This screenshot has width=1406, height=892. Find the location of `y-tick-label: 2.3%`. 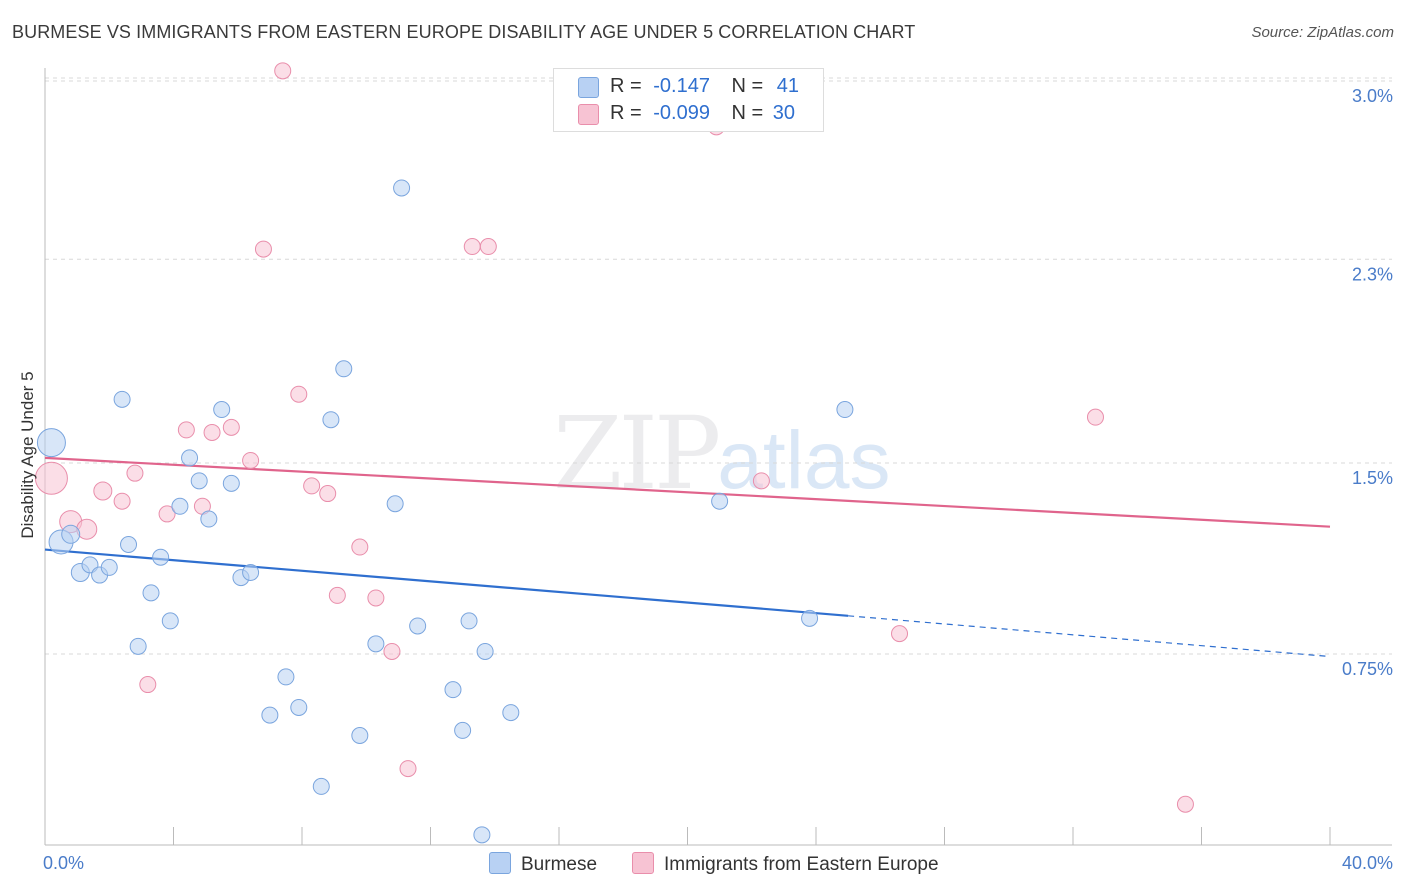

y-tick-label: 2.3% is located at coordinates (1372, 274).